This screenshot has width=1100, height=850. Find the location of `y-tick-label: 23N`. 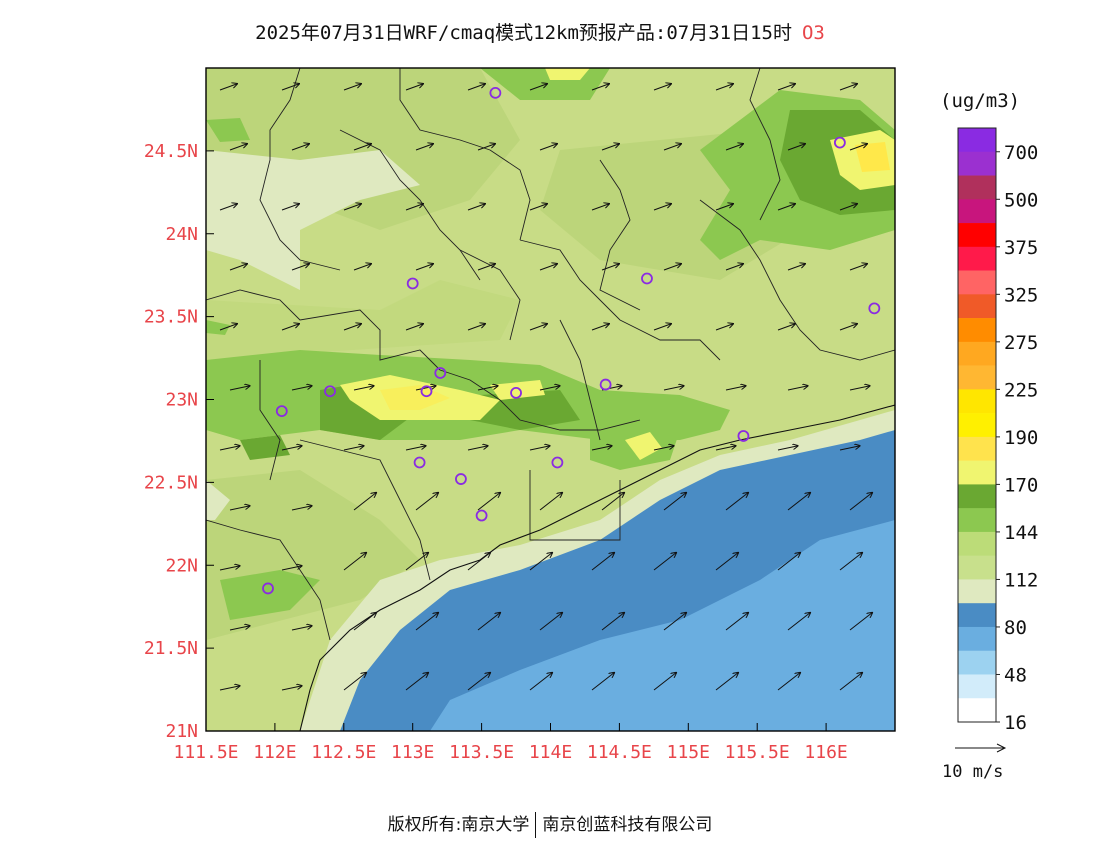

y-tick-label: 23N is located at coordinates (181, 400).